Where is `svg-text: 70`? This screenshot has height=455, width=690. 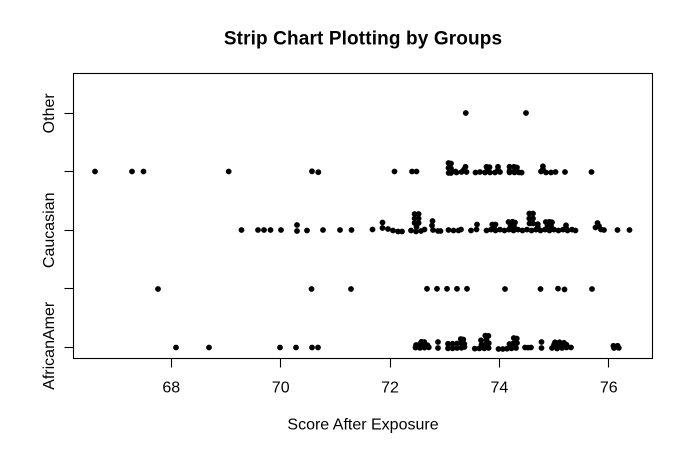
svg-text: 70 is located at coordinates (281, 388).